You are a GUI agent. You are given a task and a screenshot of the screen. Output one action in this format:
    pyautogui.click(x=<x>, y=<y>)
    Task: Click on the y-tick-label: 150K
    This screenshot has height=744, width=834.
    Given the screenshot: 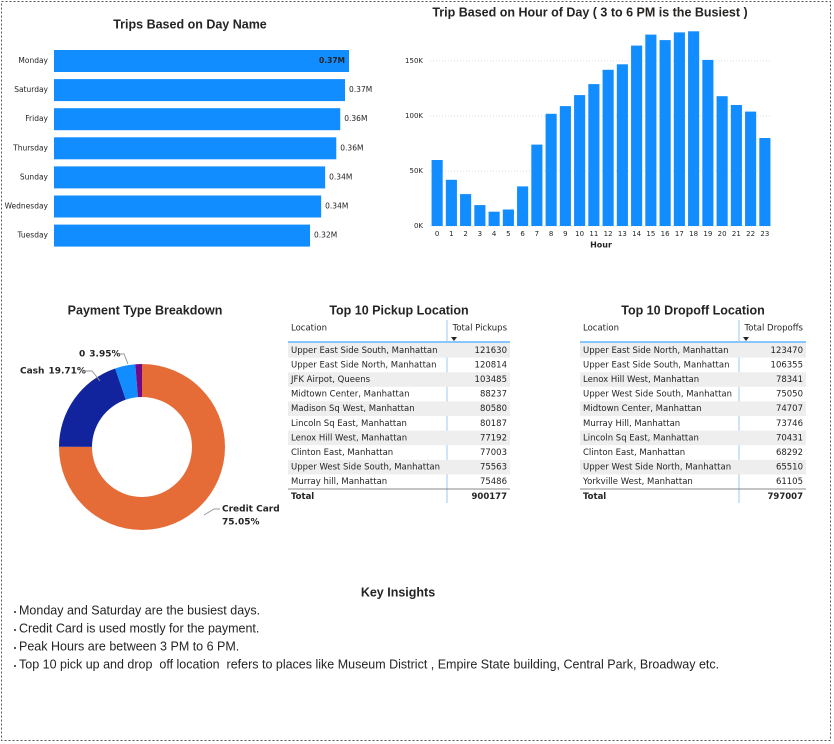 What is the action you would take?
    pyautogui.click(x=414, y=61)
    